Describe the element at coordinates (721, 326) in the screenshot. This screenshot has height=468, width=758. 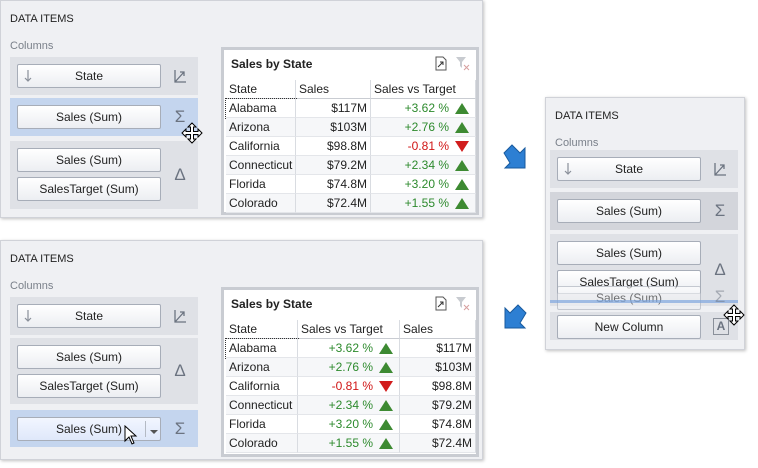
I see `item-icon: A` at that location.